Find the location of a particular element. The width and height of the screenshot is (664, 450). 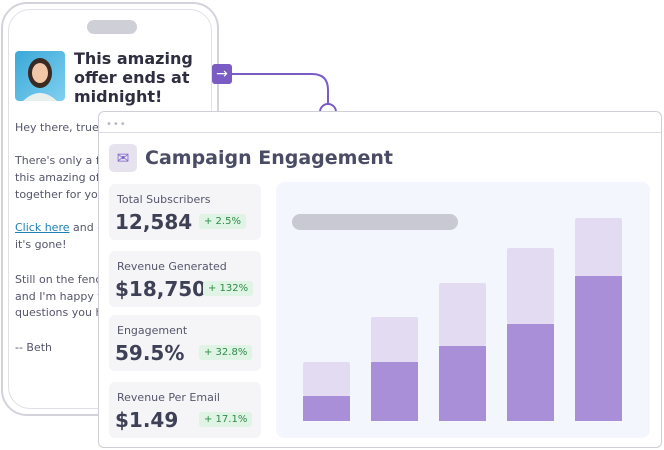

headline: midnight! is located at coordinates (118, 96).